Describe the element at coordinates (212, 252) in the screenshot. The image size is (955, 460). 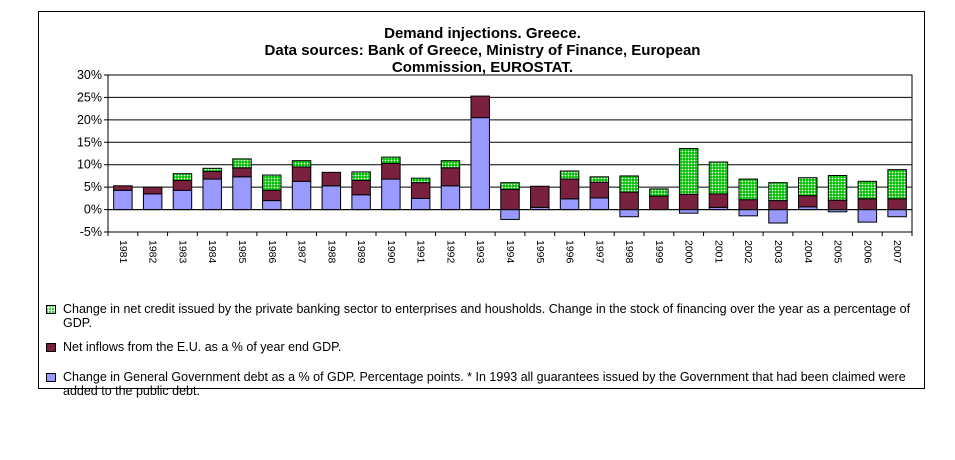
I see `x-tick-label: 1984` at that location.